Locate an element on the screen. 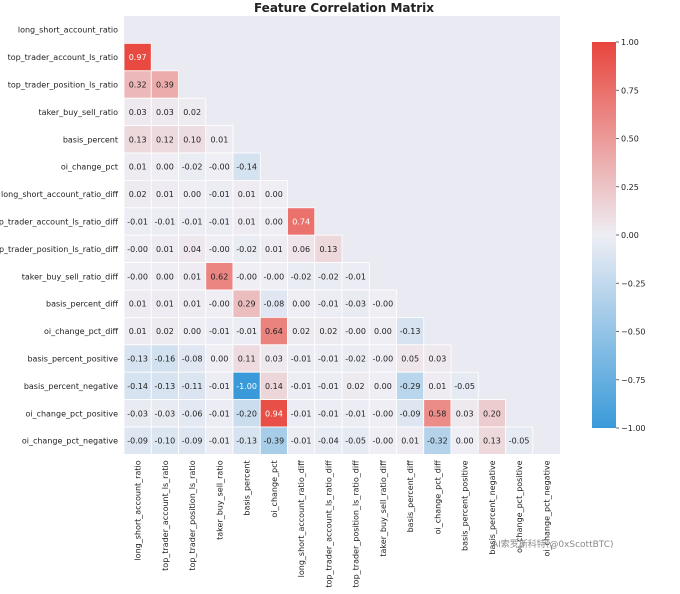 The width and height of the screenshot is (680, 594). row-label: top_trader_position_ls_ratio is located at coordinates (63, 85).